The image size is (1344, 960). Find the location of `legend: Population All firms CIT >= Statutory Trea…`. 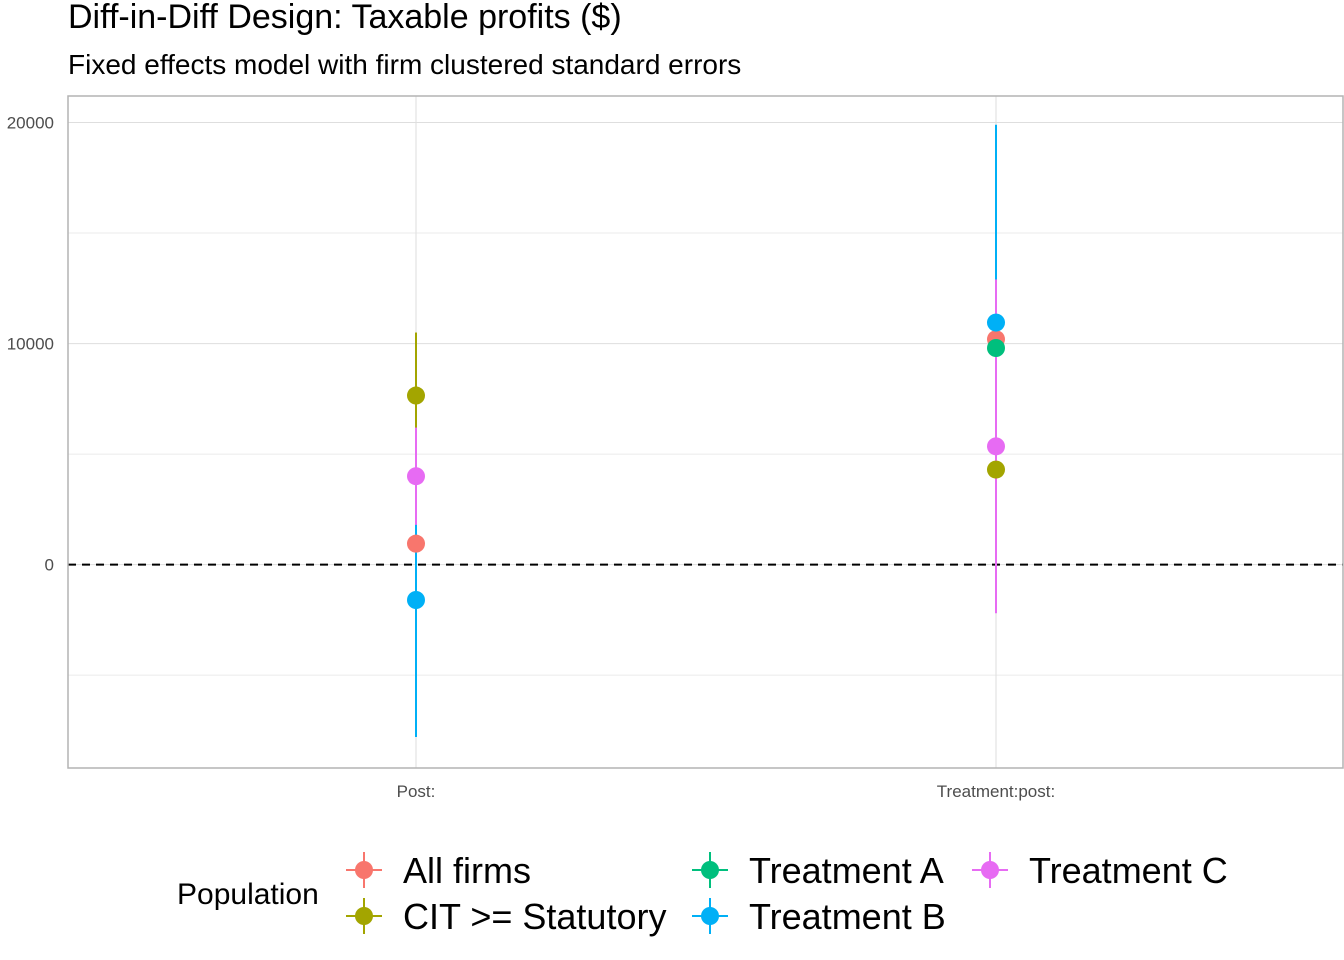

legend: Population All firms CIT >= Statutory Trea… is located at coordinates (702, 893).